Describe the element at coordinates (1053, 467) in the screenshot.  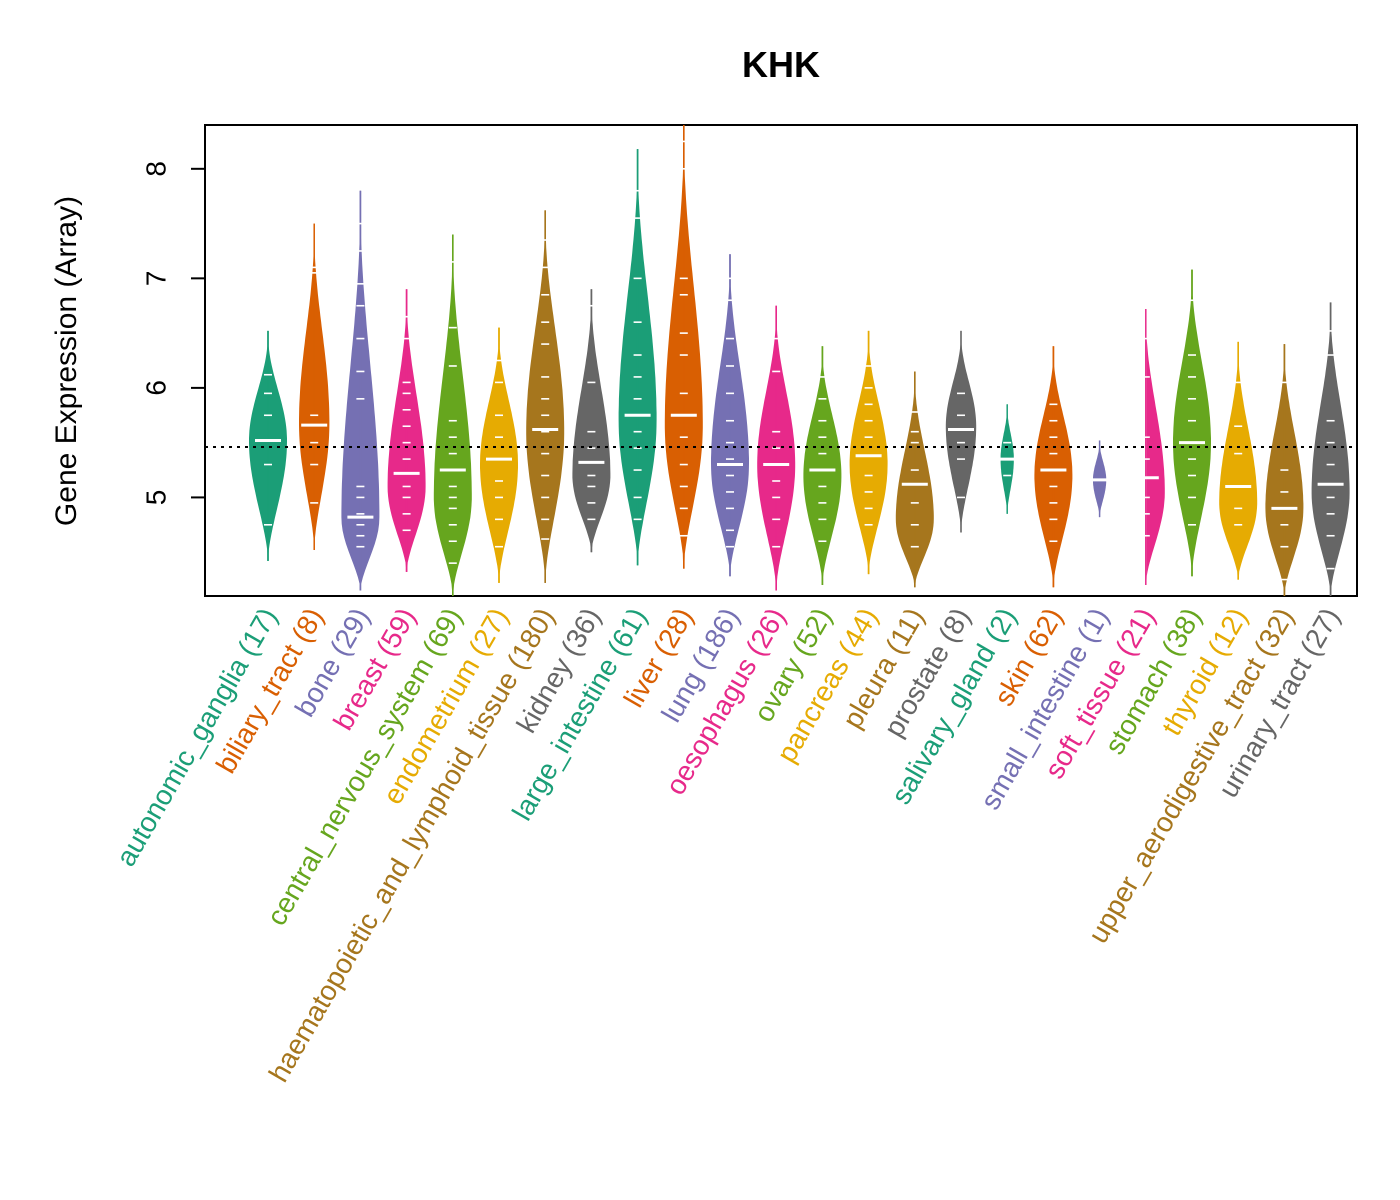
I see `violin-skin` at that location.